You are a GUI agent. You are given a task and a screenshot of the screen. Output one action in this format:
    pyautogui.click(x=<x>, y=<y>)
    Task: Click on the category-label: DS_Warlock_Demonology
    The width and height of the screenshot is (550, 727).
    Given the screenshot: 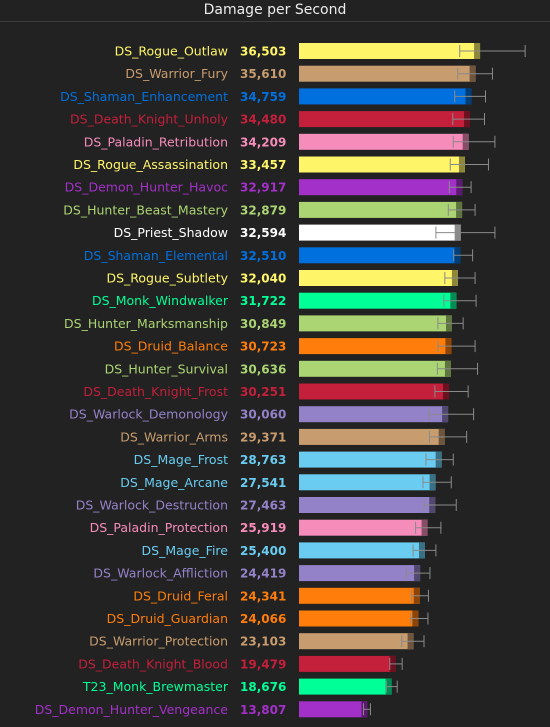 What is the action you would take?
    pyautogui.click(x=148, y=414)
    